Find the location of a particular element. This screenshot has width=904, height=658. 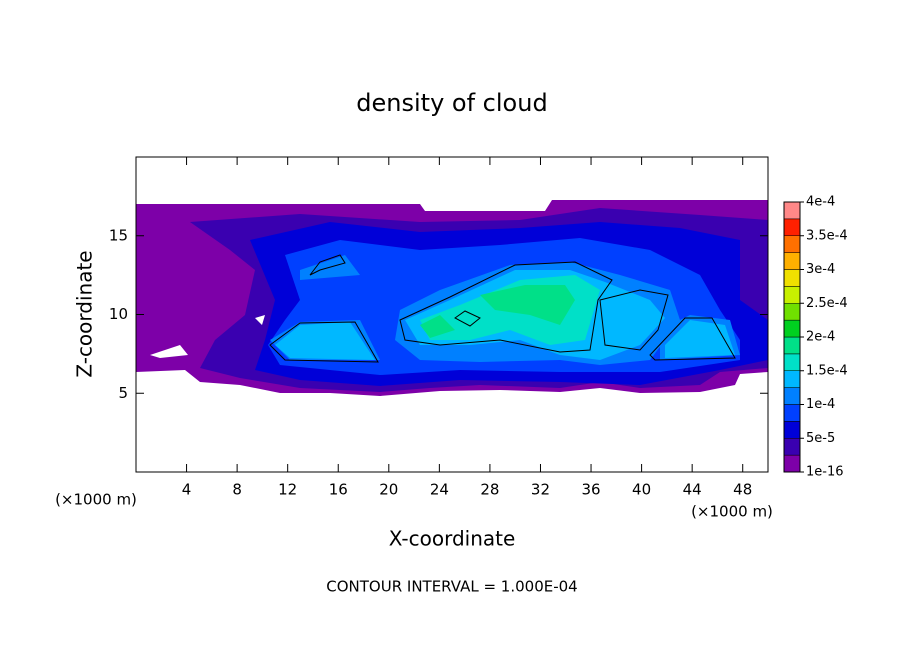

colorbar-label: 3e-4 is located at coordinates (820, 269).